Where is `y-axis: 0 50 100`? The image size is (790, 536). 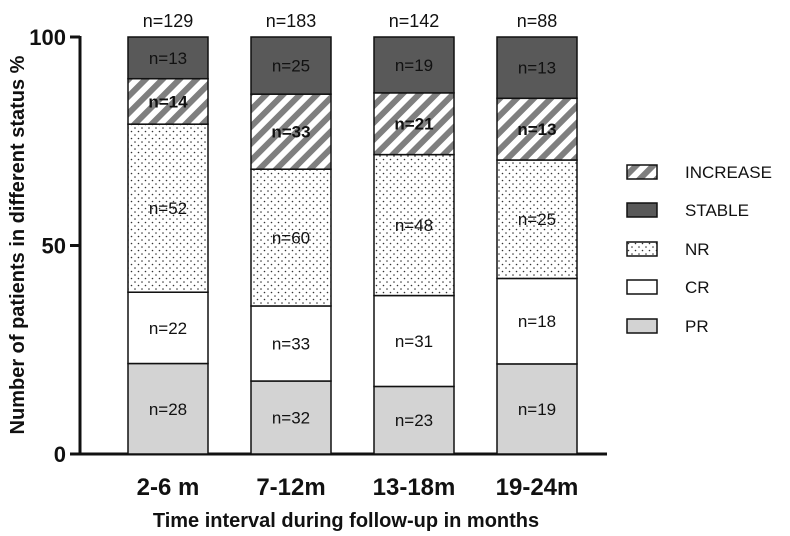 y-axis: 0 50 100 is located at coordinates (55, 246).